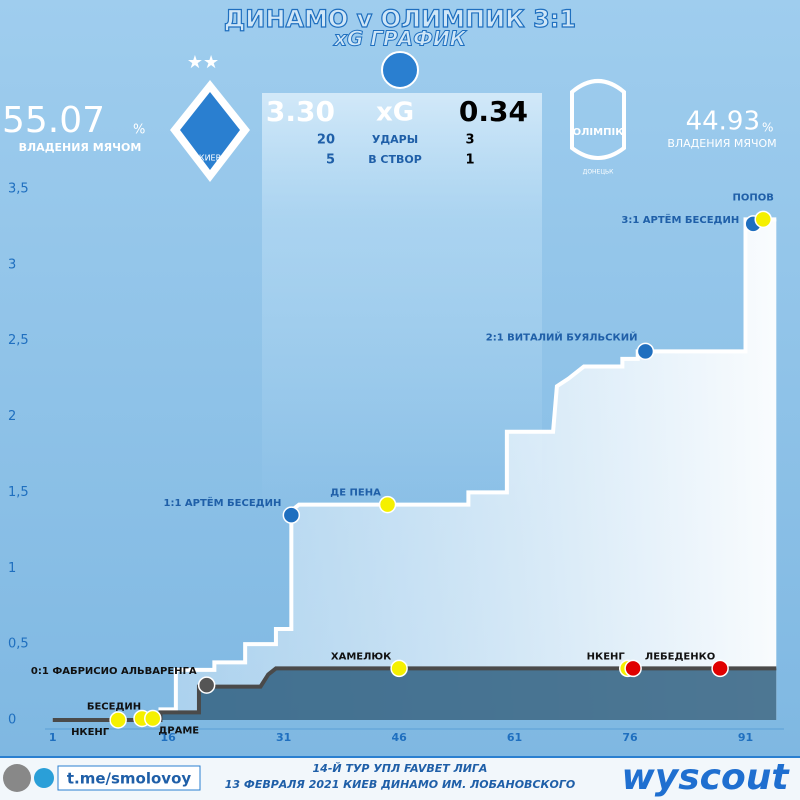 The width and height of the screenshot is (800, 800). What do you see at coordinates (414, 694) in the screenshot?
I see `area` at bounding box center [414, 694].